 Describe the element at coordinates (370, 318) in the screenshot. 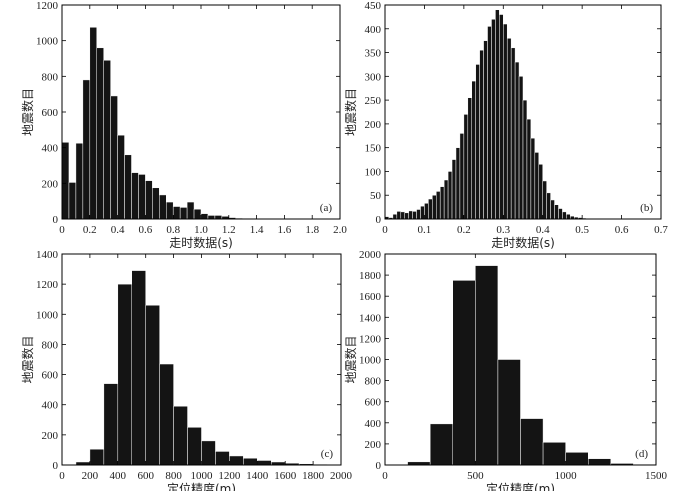

I see `y-tick-label: 1400` at that location.